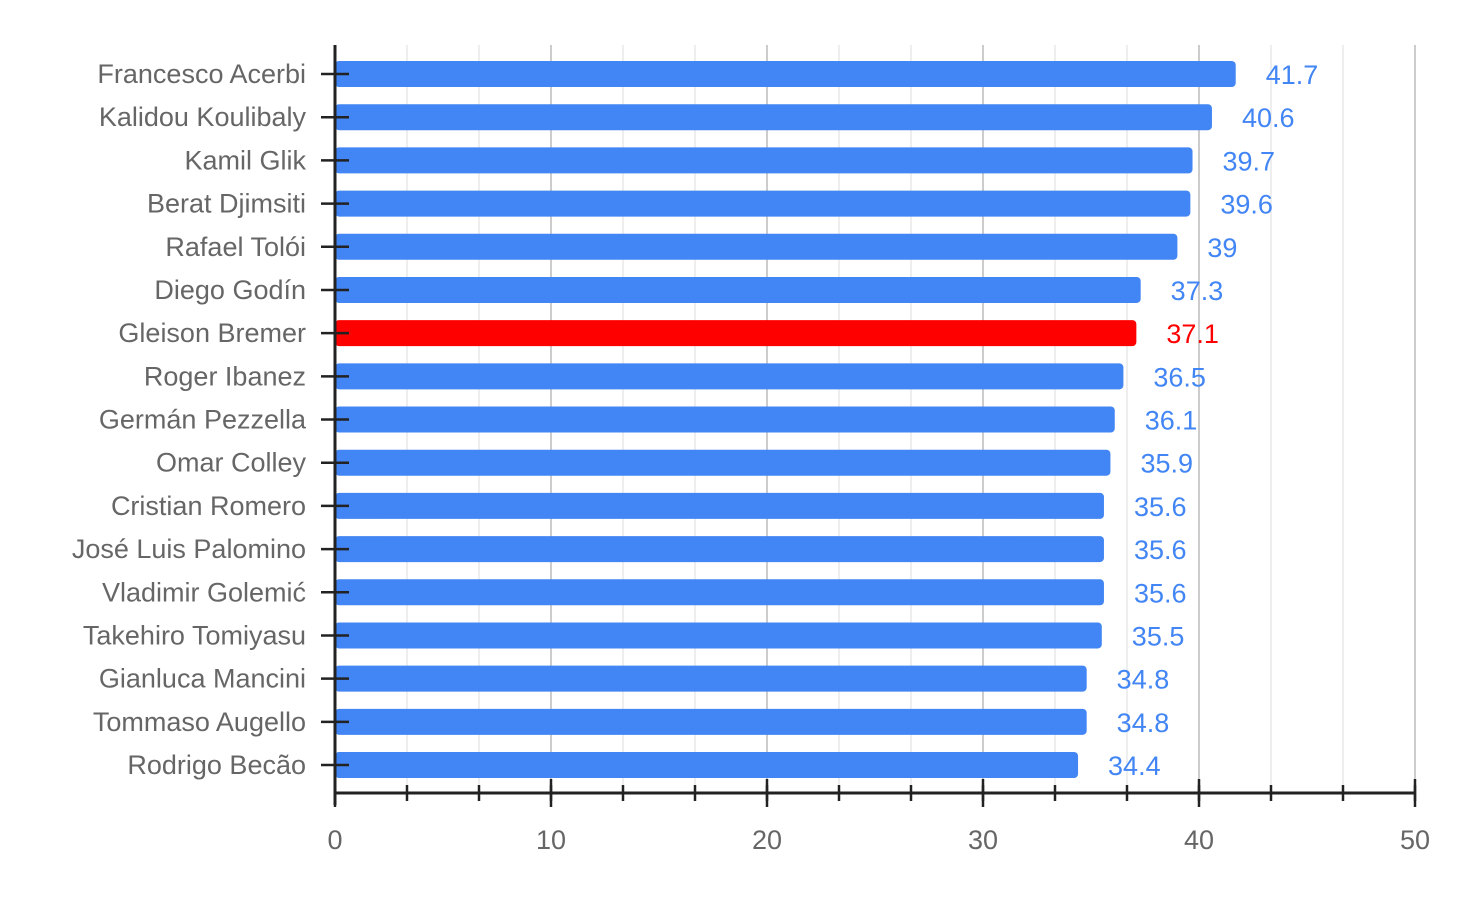  What do you see at coordinates (235, 247) in the screenshot?
I see `category-label: Rafael Tolói` at bounding box center [235, 247].